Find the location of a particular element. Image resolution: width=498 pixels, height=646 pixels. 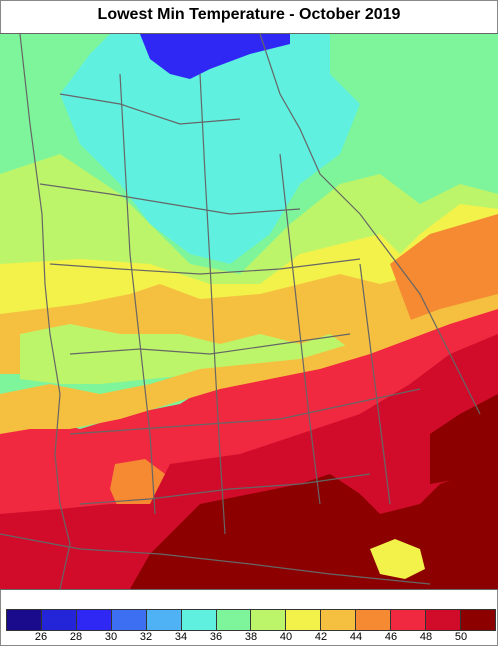

legend-tick-label: 40 is located at coordinates (286, 637).